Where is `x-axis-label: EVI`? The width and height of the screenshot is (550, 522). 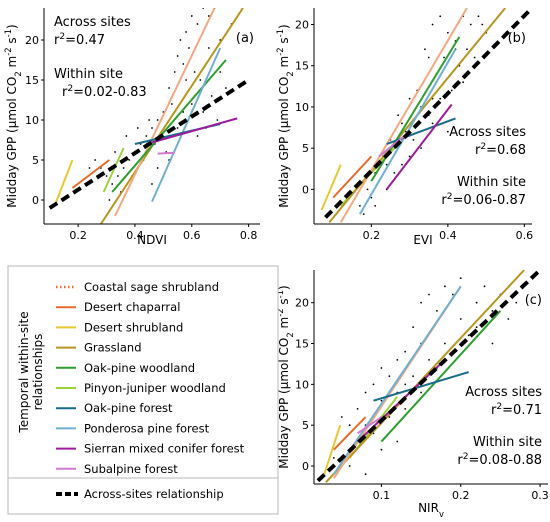
x-axis-label: EVI is located at coordinates (422, 240).